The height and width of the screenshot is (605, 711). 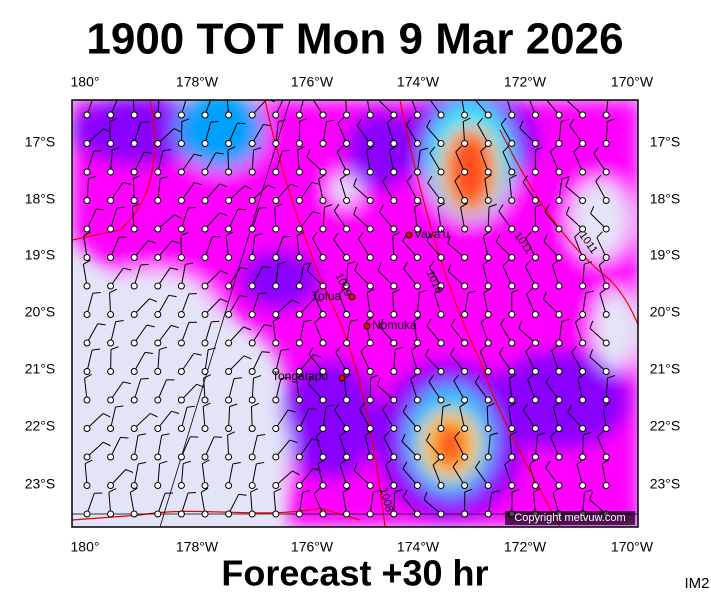 I want to click on lat-label: 17°S, so click(x=40, y=142).